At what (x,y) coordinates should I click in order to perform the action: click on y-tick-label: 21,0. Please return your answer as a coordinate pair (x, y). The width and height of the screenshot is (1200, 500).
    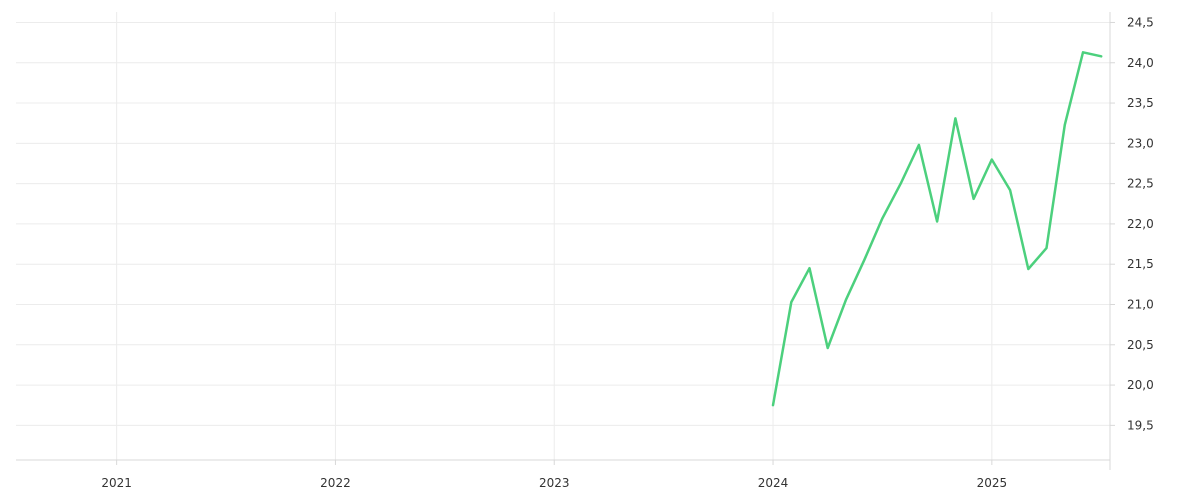
    Looking at the image, I should click on (1140, 304).